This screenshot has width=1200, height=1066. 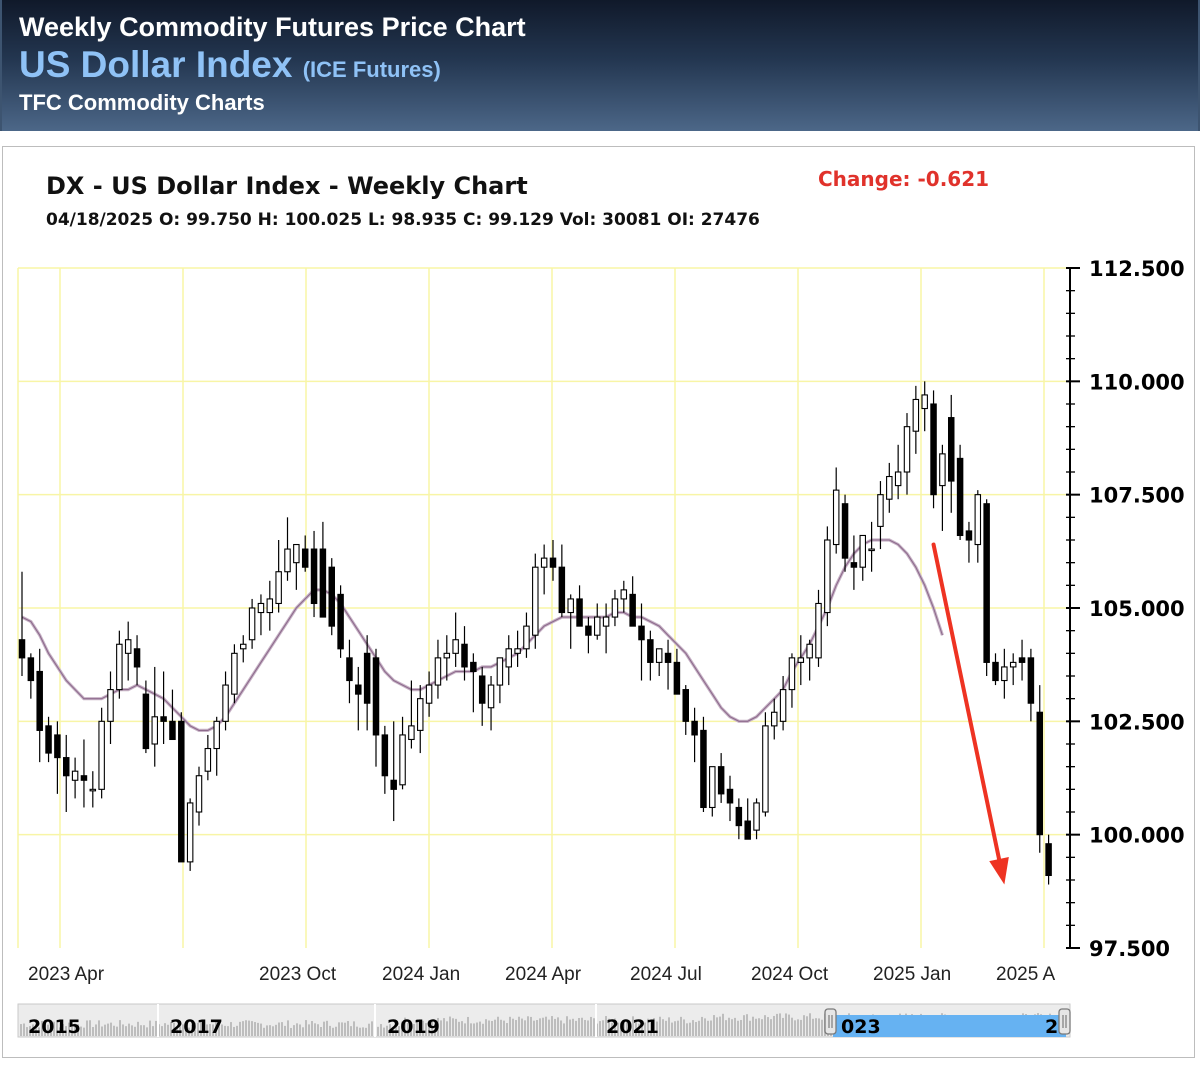 What do you see at coordinates (1137, 836) in the screenshot?
I see `y-tick-label: 100.000` at bounding box center [1137, 836].